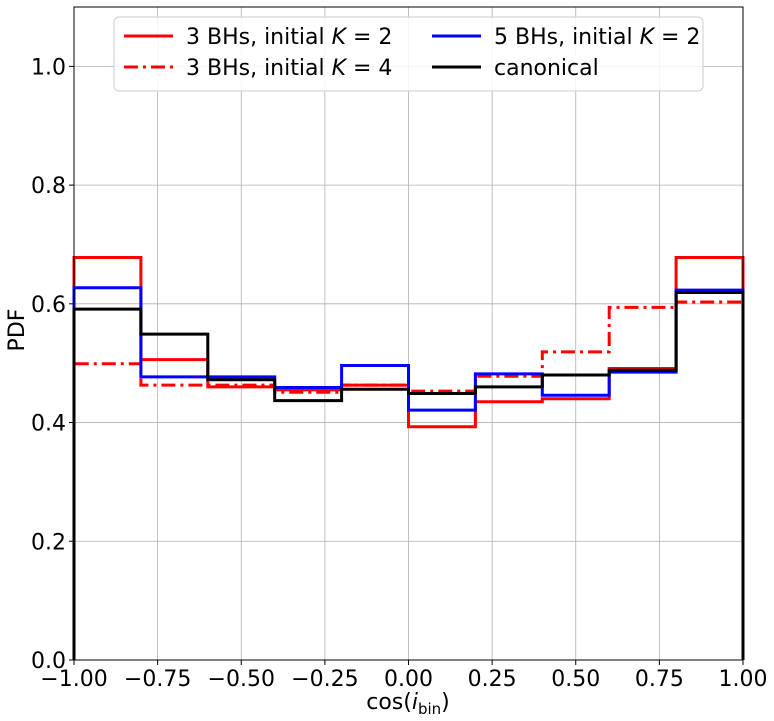 The height and width of the screenshot is (721, 774). Describe the element at coordinates (575, 679) in the screenshot. I see `x-tick-label-6: 0.50` at that location.